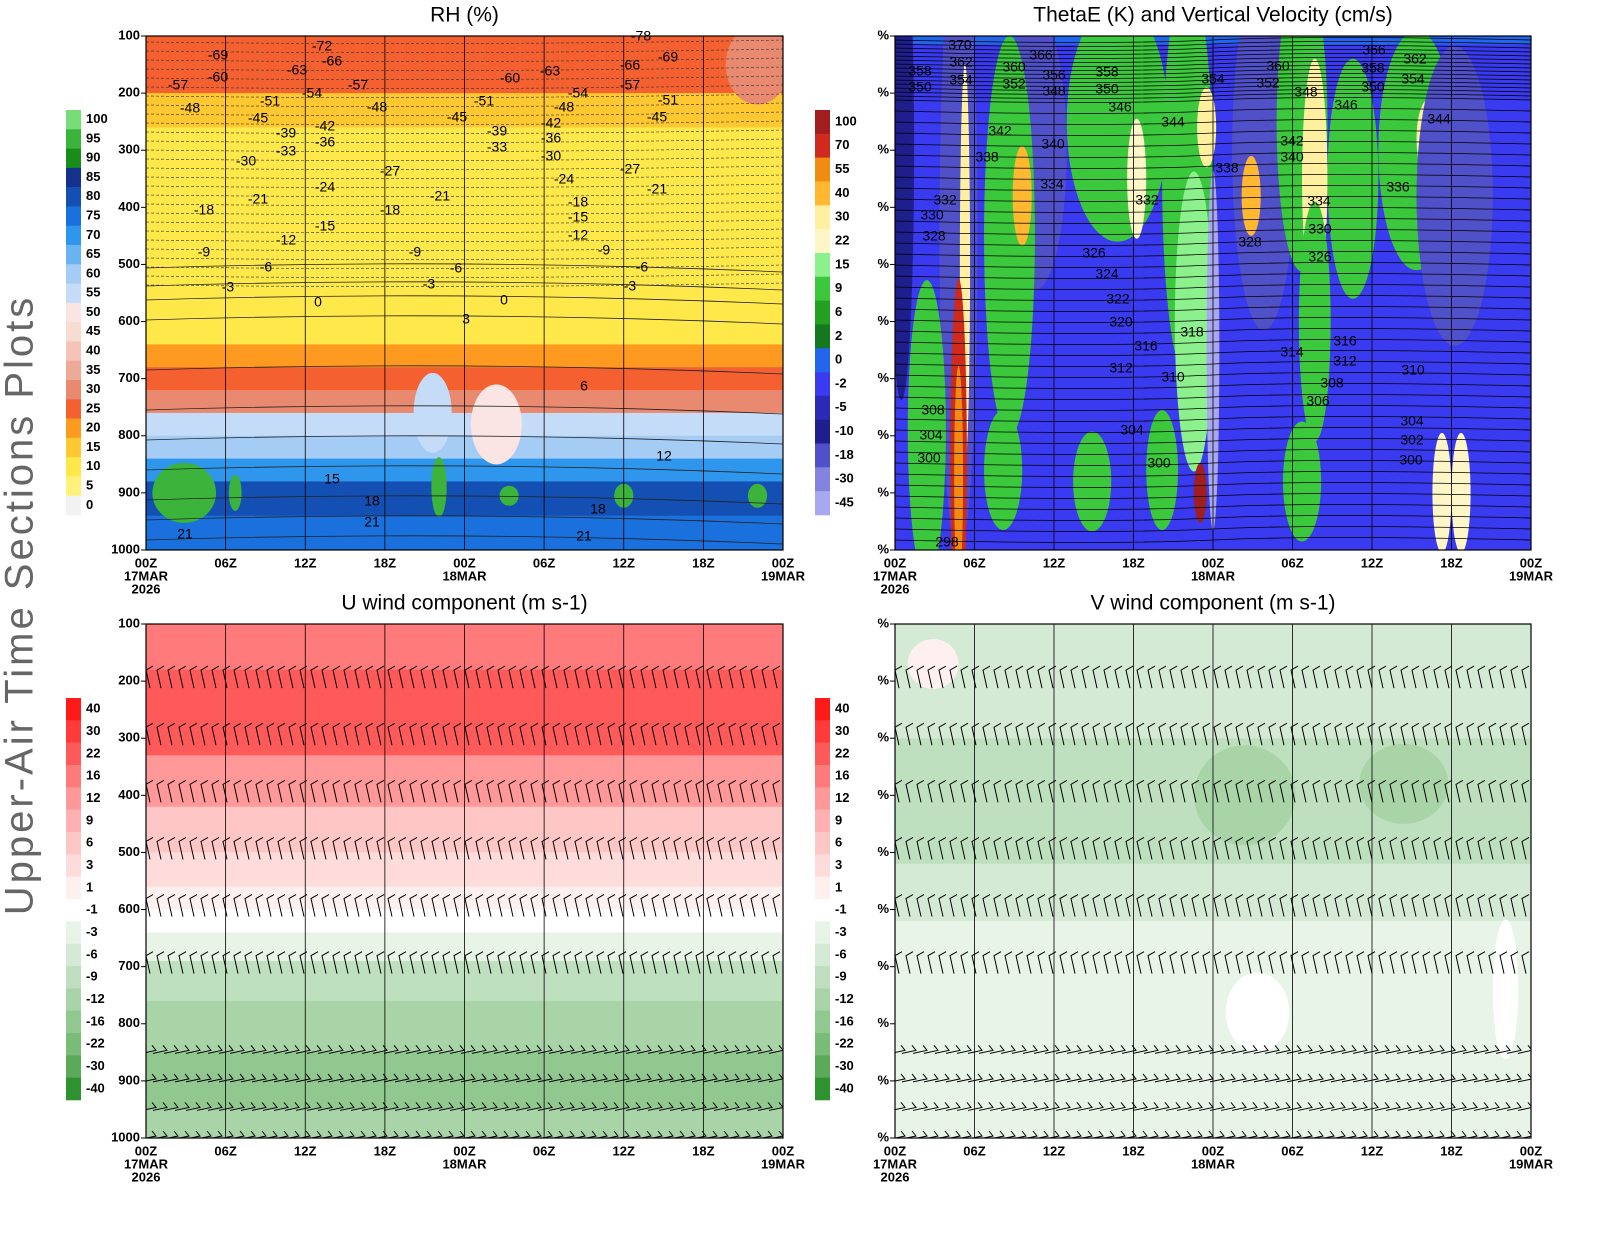 The image size is (1600, 1236). I want to click on colorbar-label: -40, so click(95, 1087).